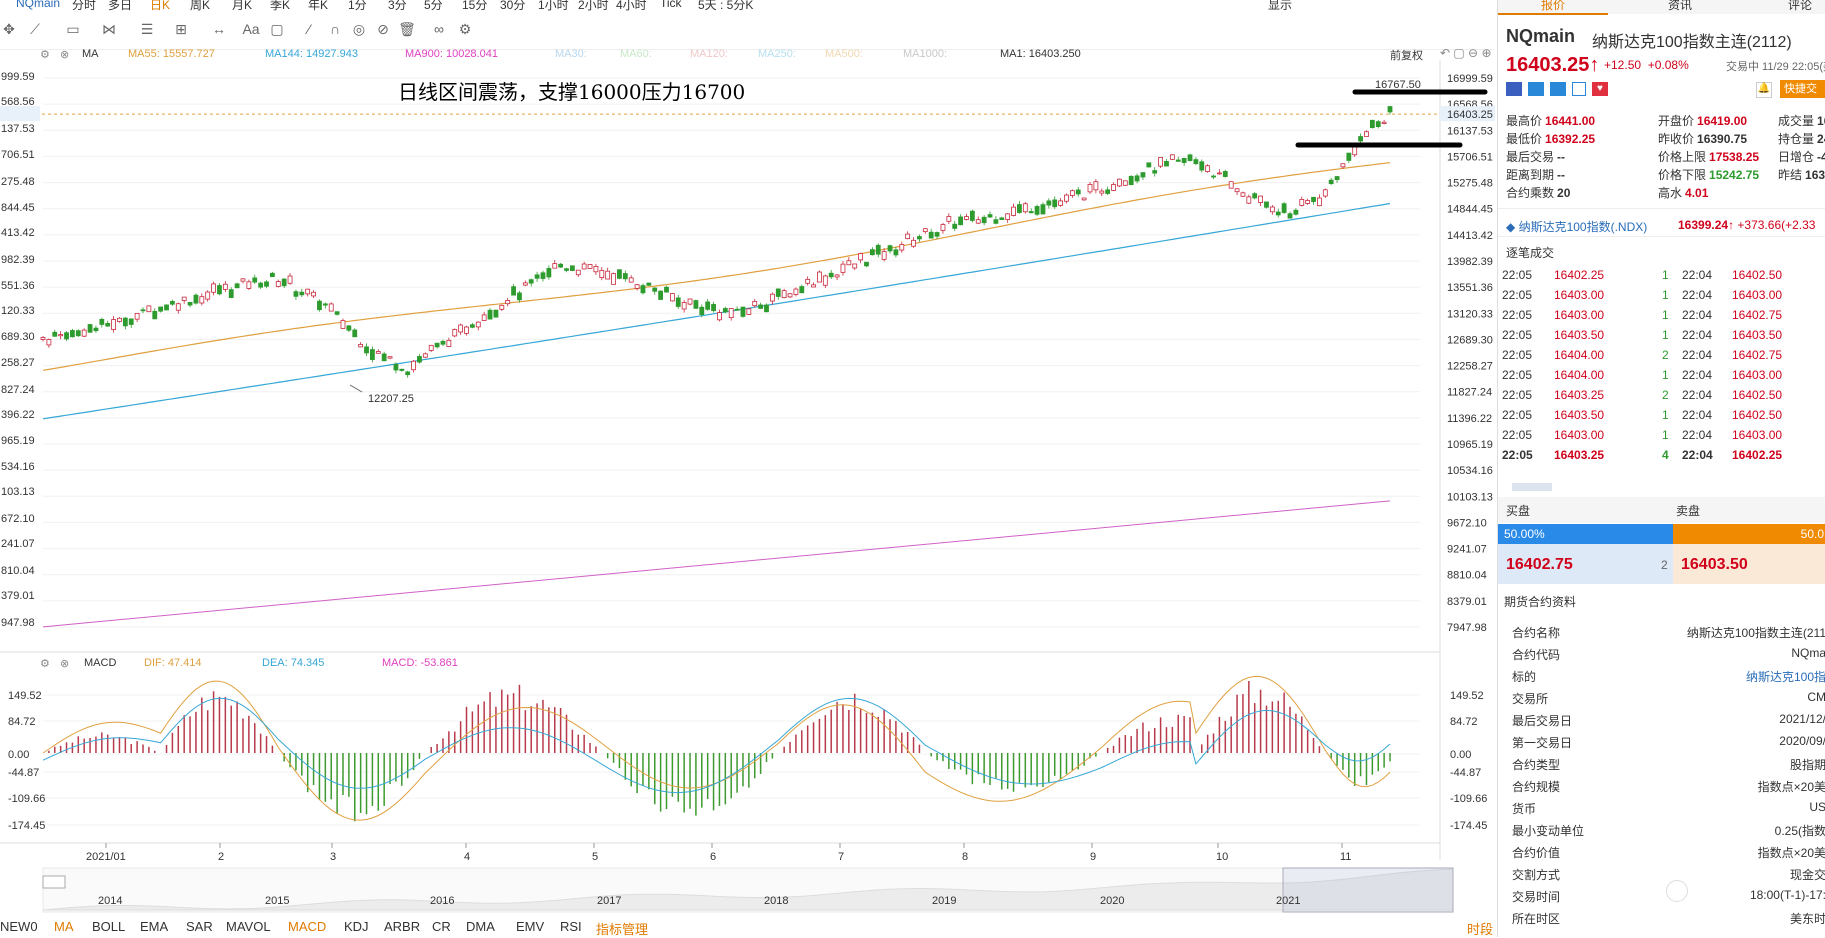 This screenshot has width=1825, height=938. Describe the element at coordinates (1480, 929) in the screenshot. I see `session-button: 时段` at that location.